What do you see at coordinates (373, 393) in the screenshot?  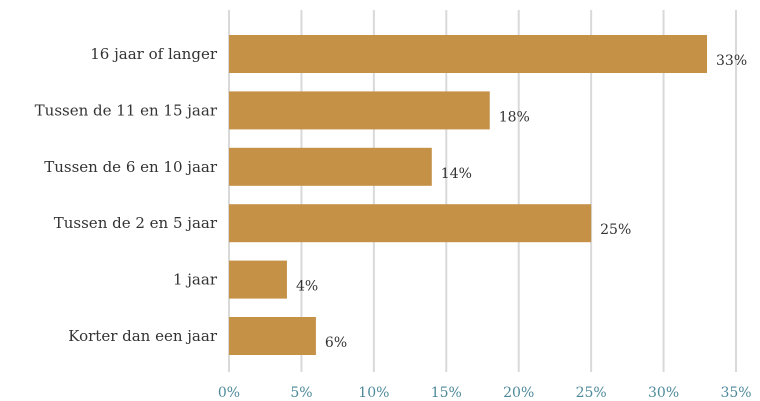 I see `x-tick-label: 10%` at bounding box center [373, 393].